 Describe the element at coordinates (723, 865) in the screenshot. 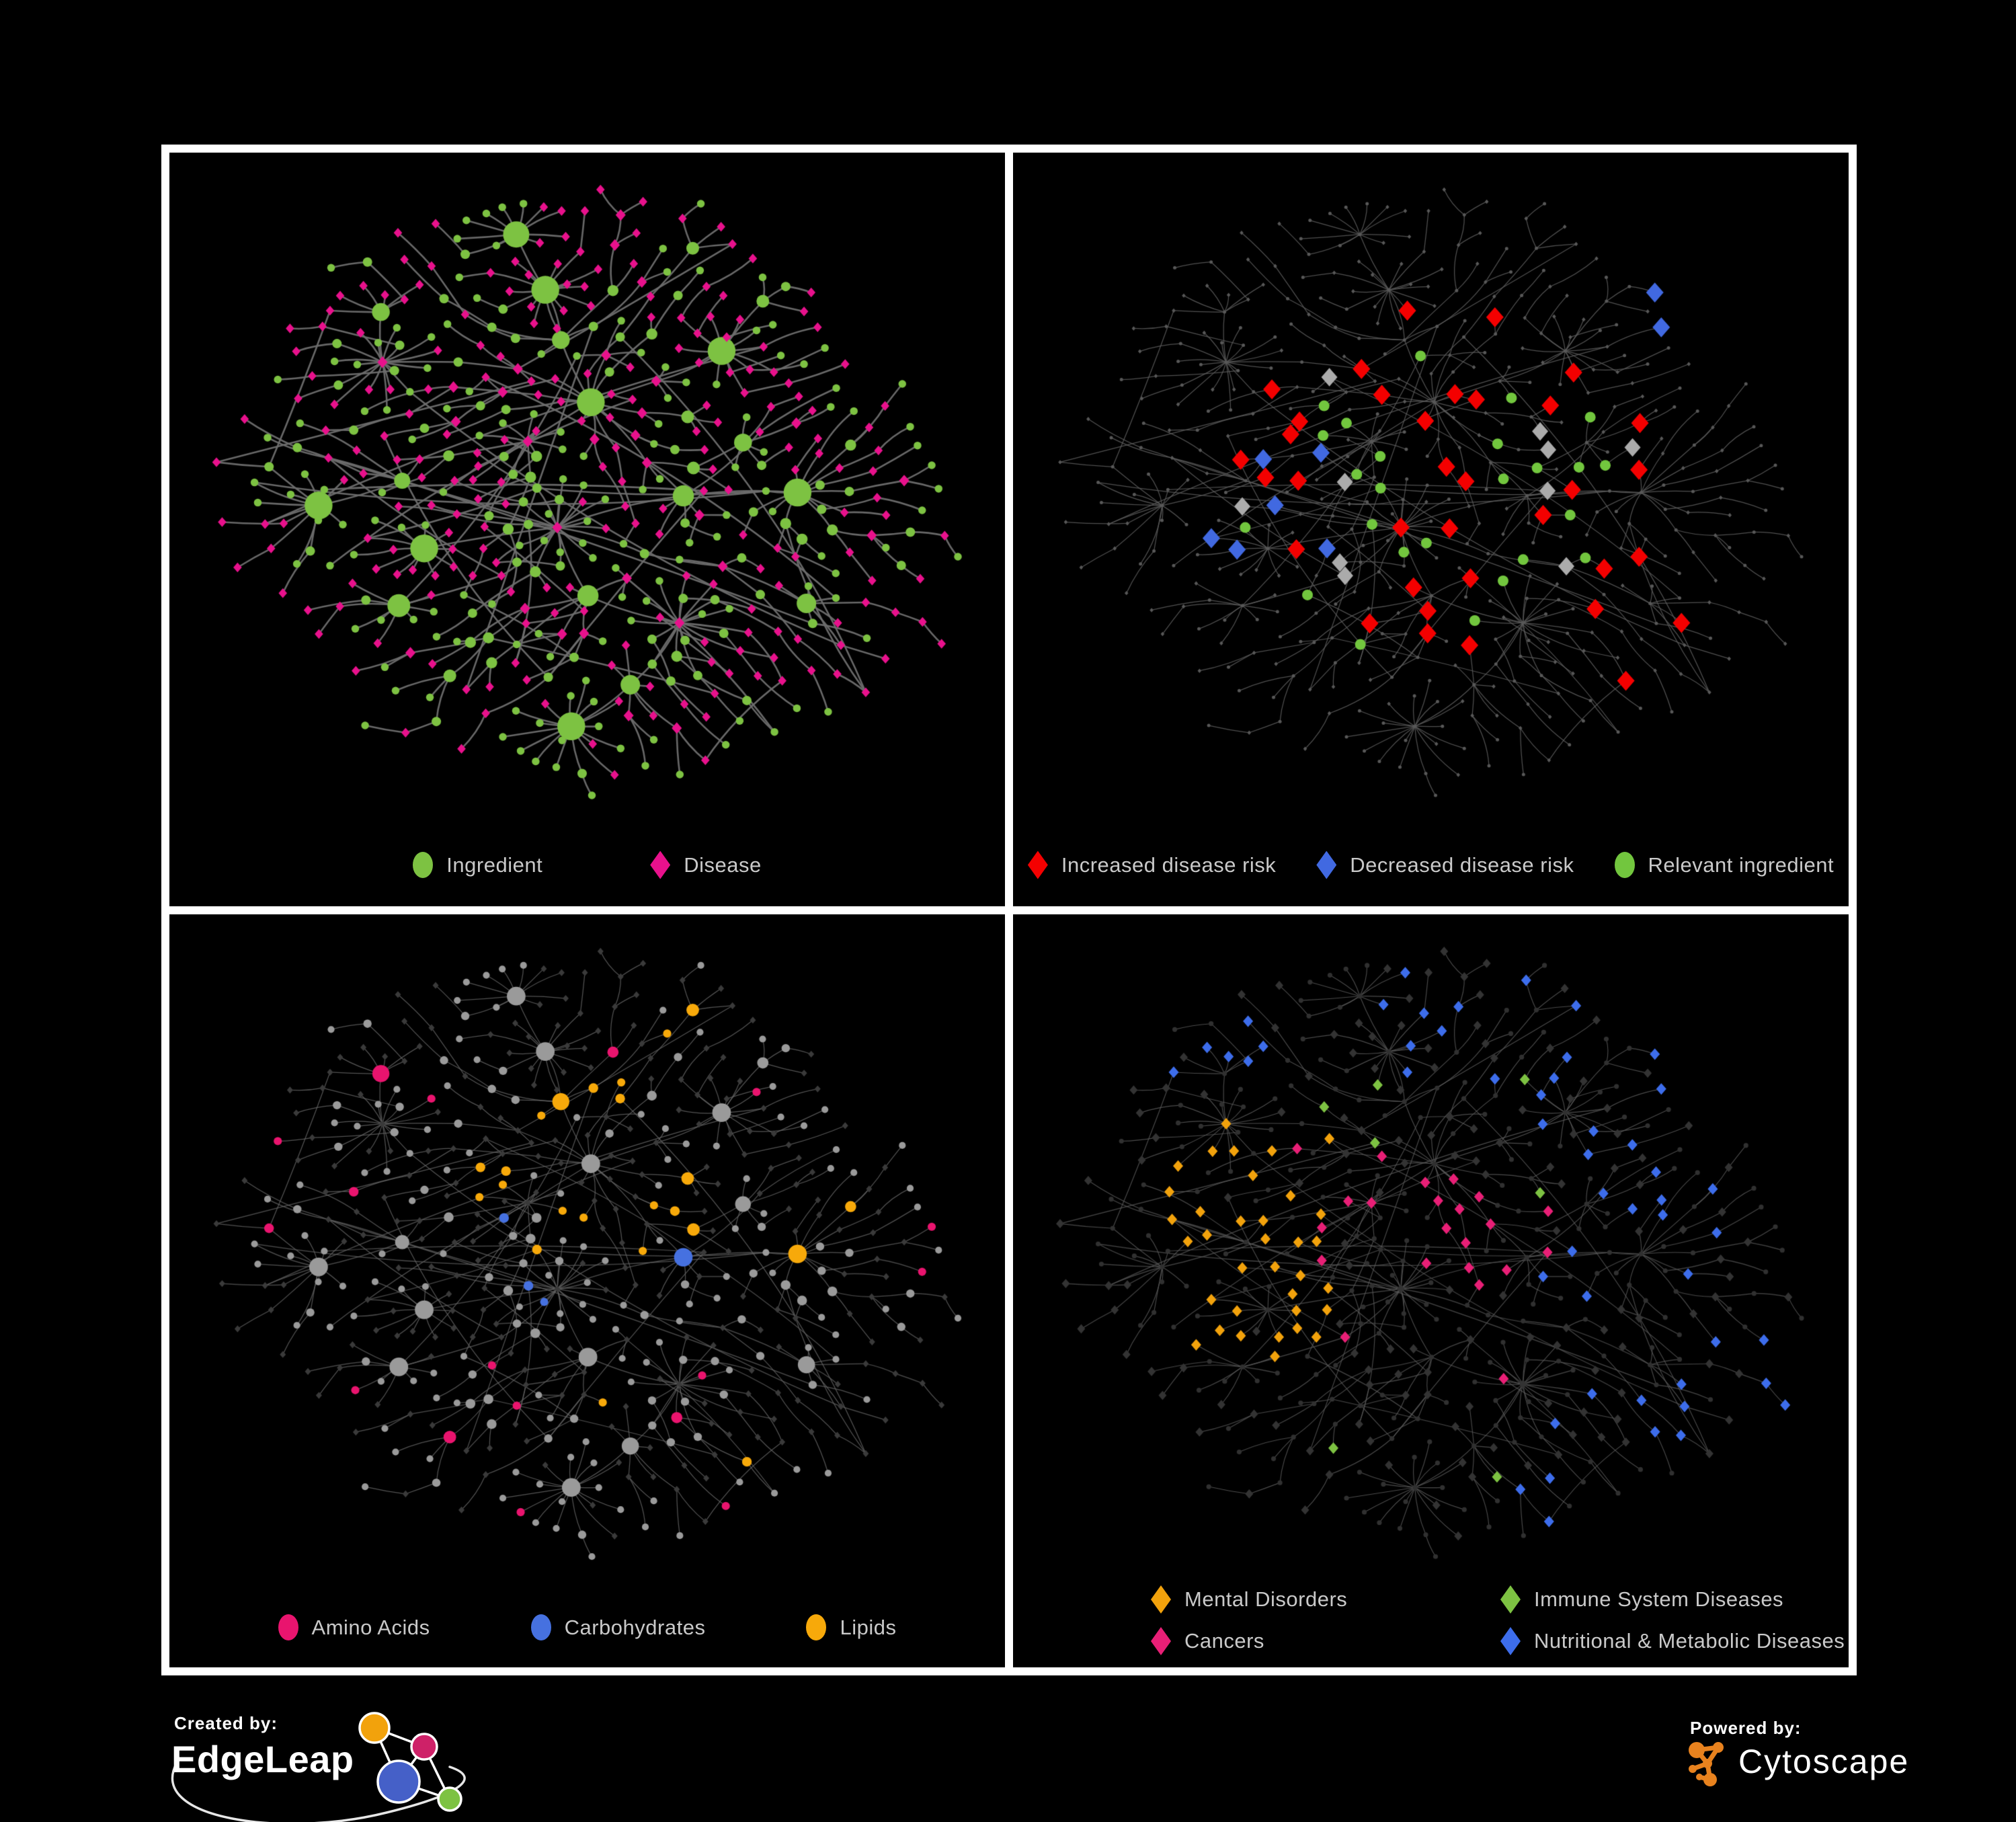

I see `legend-label: Disease` at that location.